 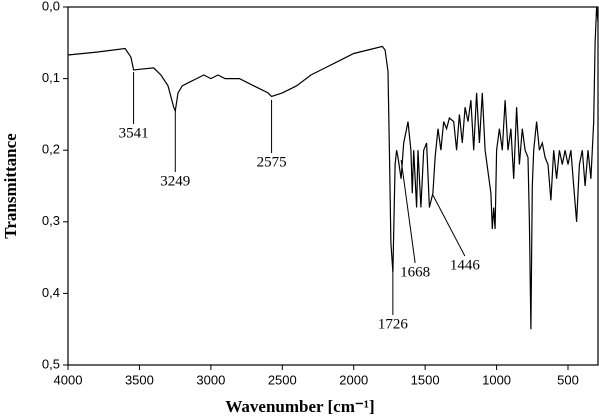 I want to click on y-tick-label: 0,5, so click(x=51, y=363).